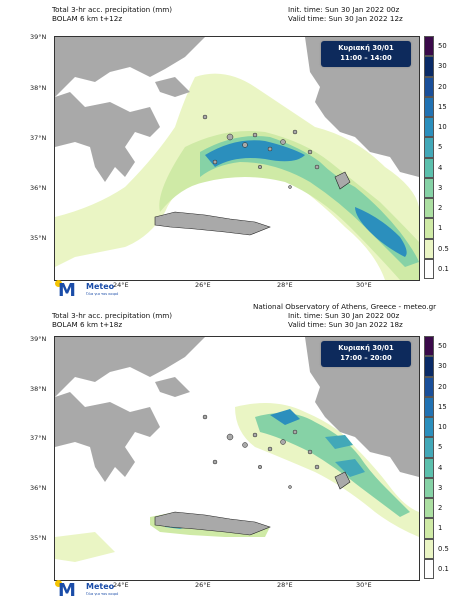  Describe the element at coordinates (366, 58) in the screenshot. I see `hours-label: 11:00 – 14:00` at that location.